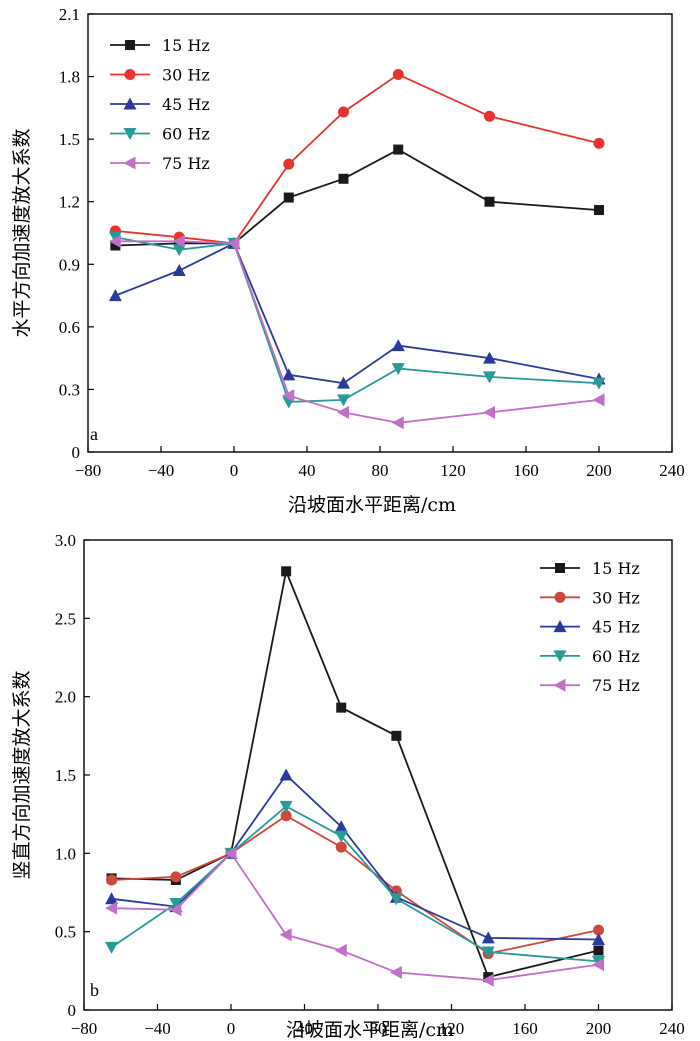 This screenshot has width=700, height=1041. I want to click on chart-b-legend-label: 75 Hz, so click(616, 685).